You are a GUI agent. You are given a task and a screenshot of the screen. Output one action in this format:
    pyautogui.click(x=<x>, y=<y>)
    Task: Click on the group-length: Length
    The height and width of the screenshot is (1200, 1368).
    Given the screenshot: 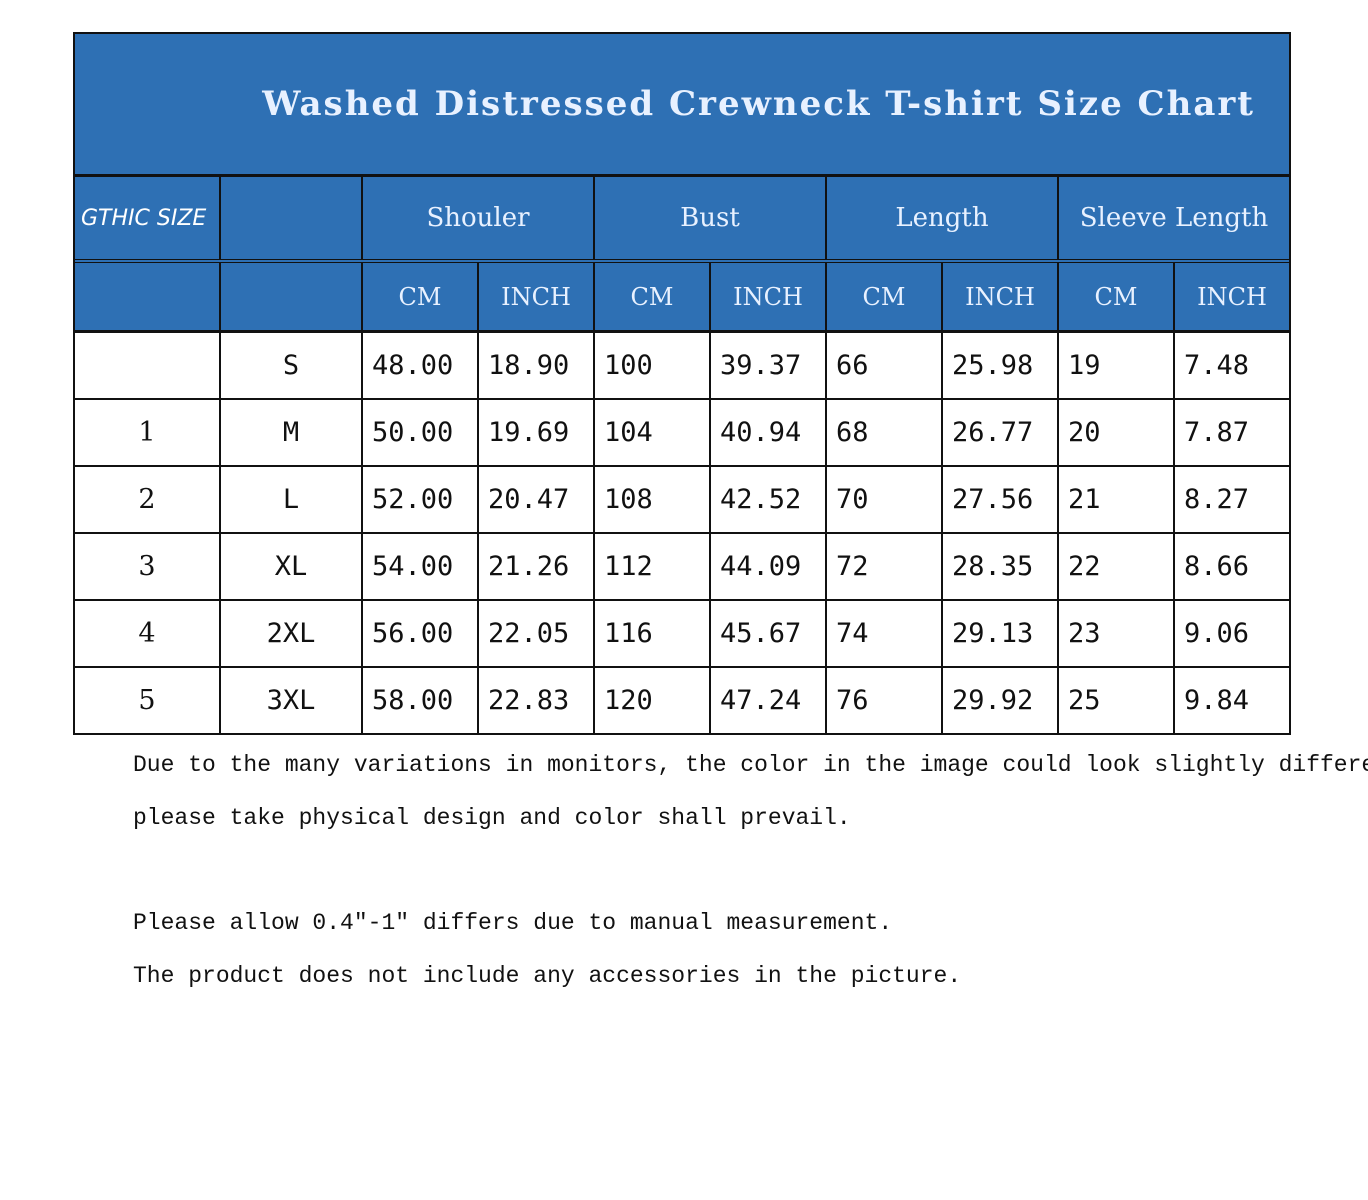 What is the action you would take?
    pyautogui.click(x=943, y=218)
    